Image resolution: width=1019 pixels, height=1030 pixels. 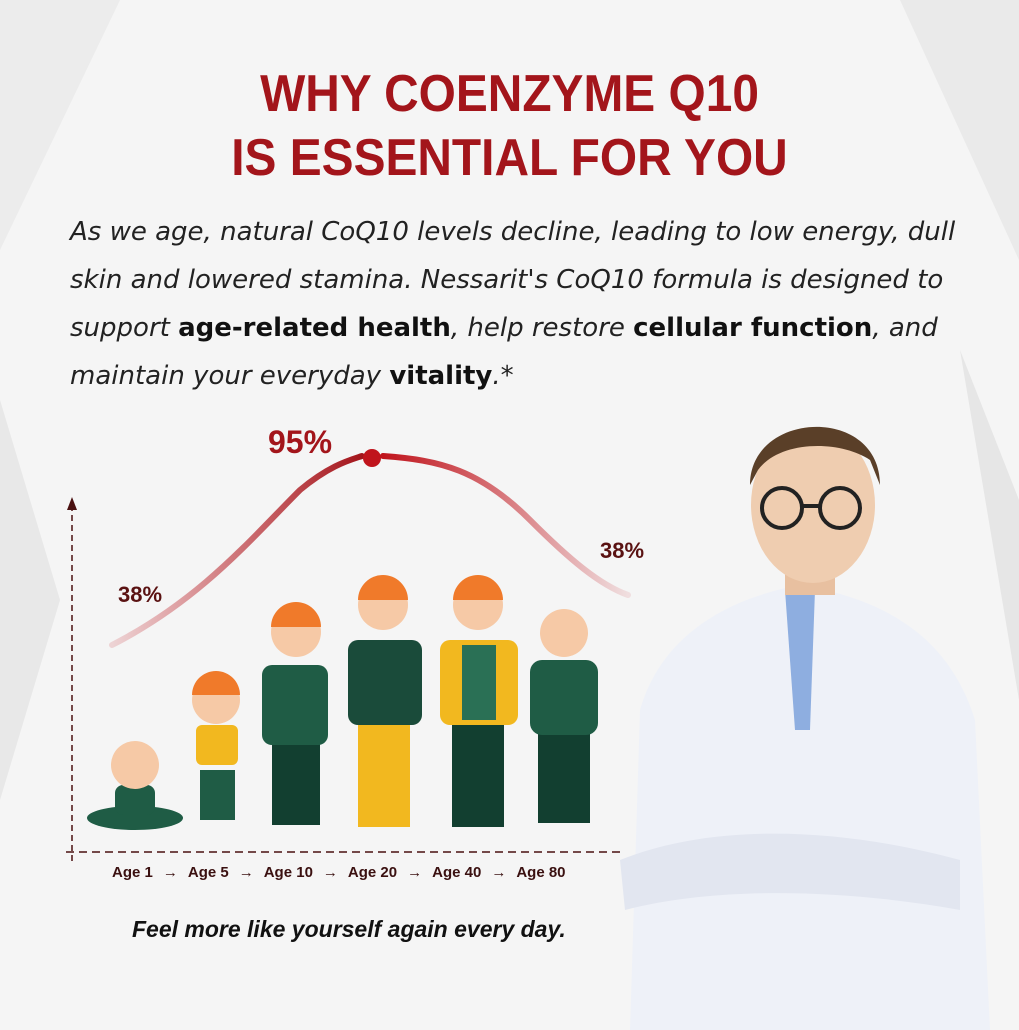 I want to click on peak-label: 95%, so click(x=300, y=442).